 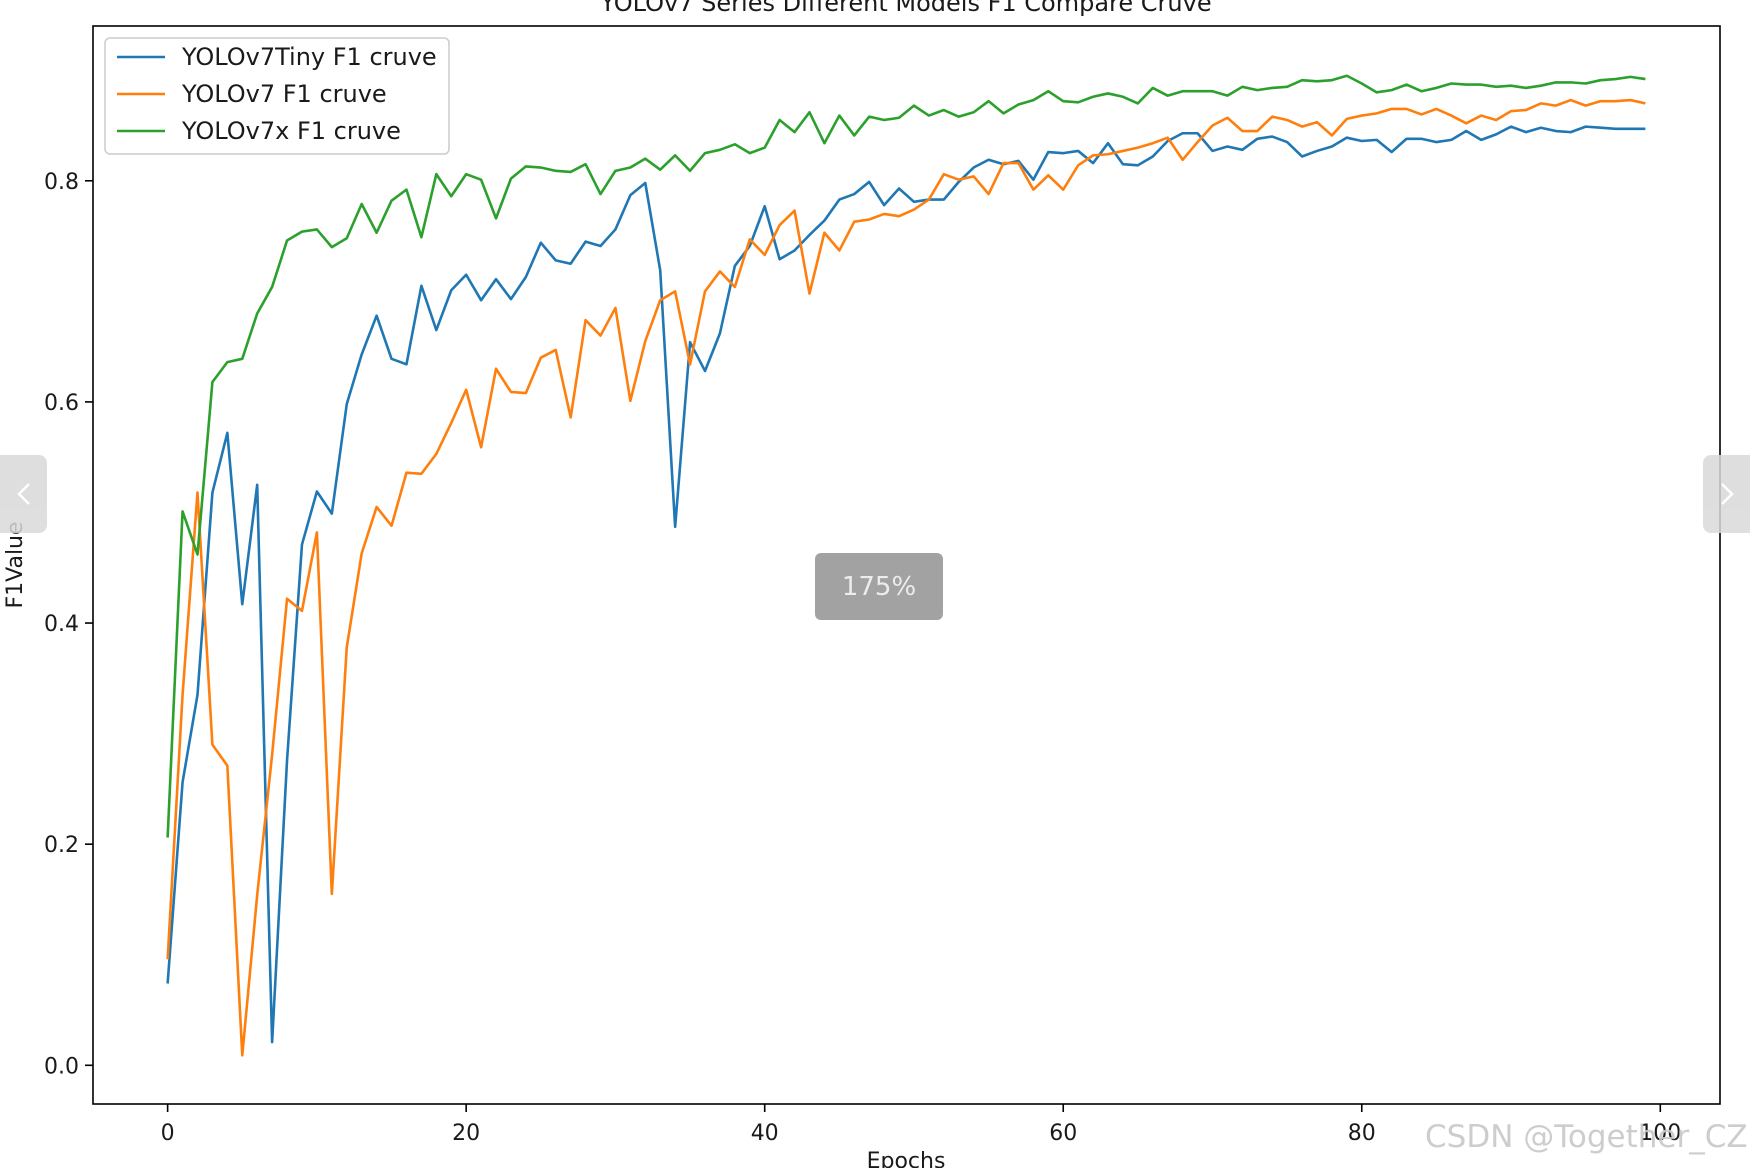 I want to click on y-tick-label: 0.6, so click(x=61, y=403).